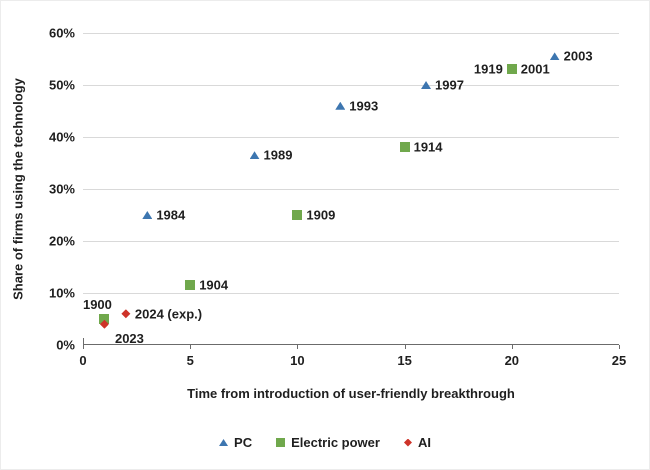 This screenshot has width=650, height=470. Describe the element at coordinates (335, 442) in the screenshot. I see `legend-label: Electric power` at that location.